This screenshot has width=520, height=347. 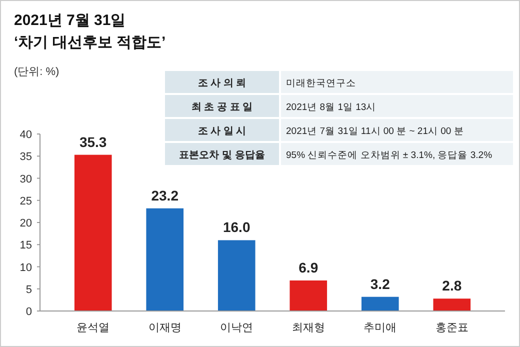 I want to click on x-tick-label: 홍준표, so click(x=451, y=328).